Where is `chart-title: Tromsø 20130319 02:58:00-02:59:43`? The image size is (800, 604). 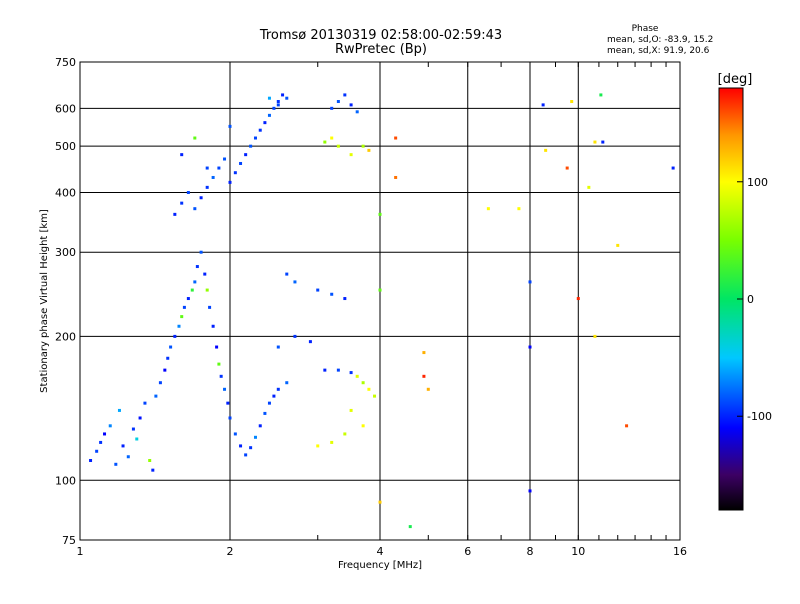
chart-title: Tromsø 20130319 02:58:00-02:59:43 is located at coordinates (380, 35).